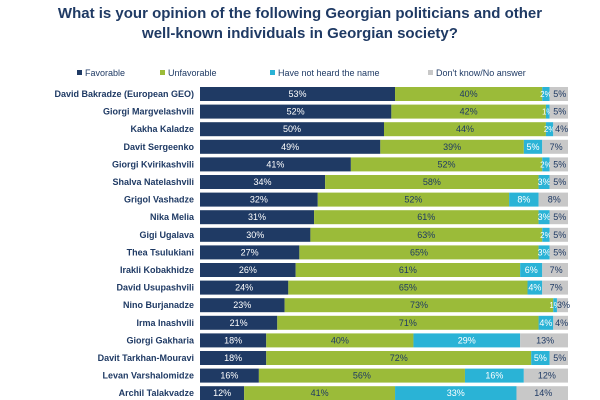 Image resolution: width=600 pixels, height=400 pixels. I want to click on bar-nino-burjanadze-have-not-heard-the-name, so click(555, 305).